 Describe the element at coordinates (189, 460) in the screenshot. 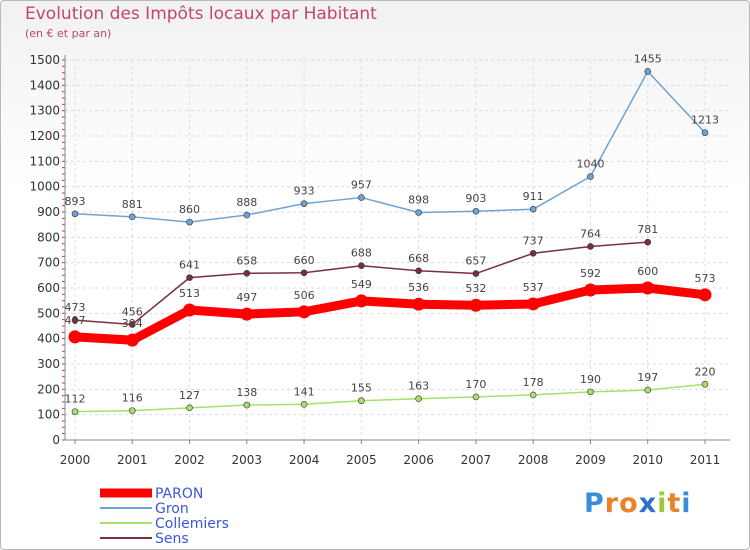

I see `x-tick-label: 2002` at that location.